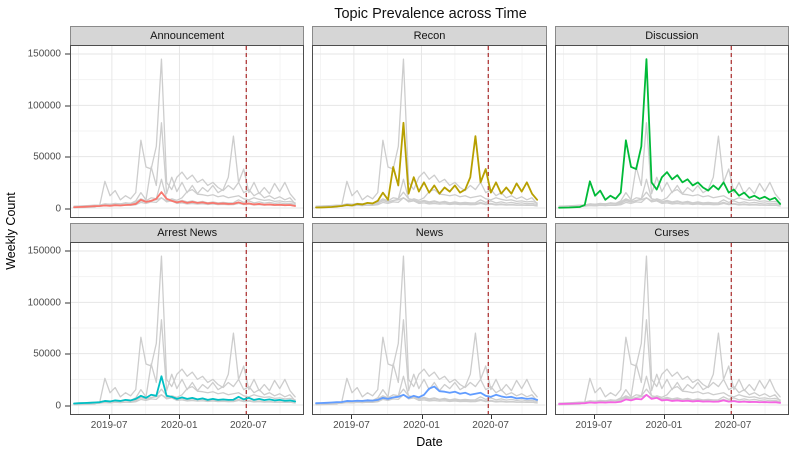  I want to click on y-axis-ticks-top-row: 150000 100000 50000 0, so click(45, 132).